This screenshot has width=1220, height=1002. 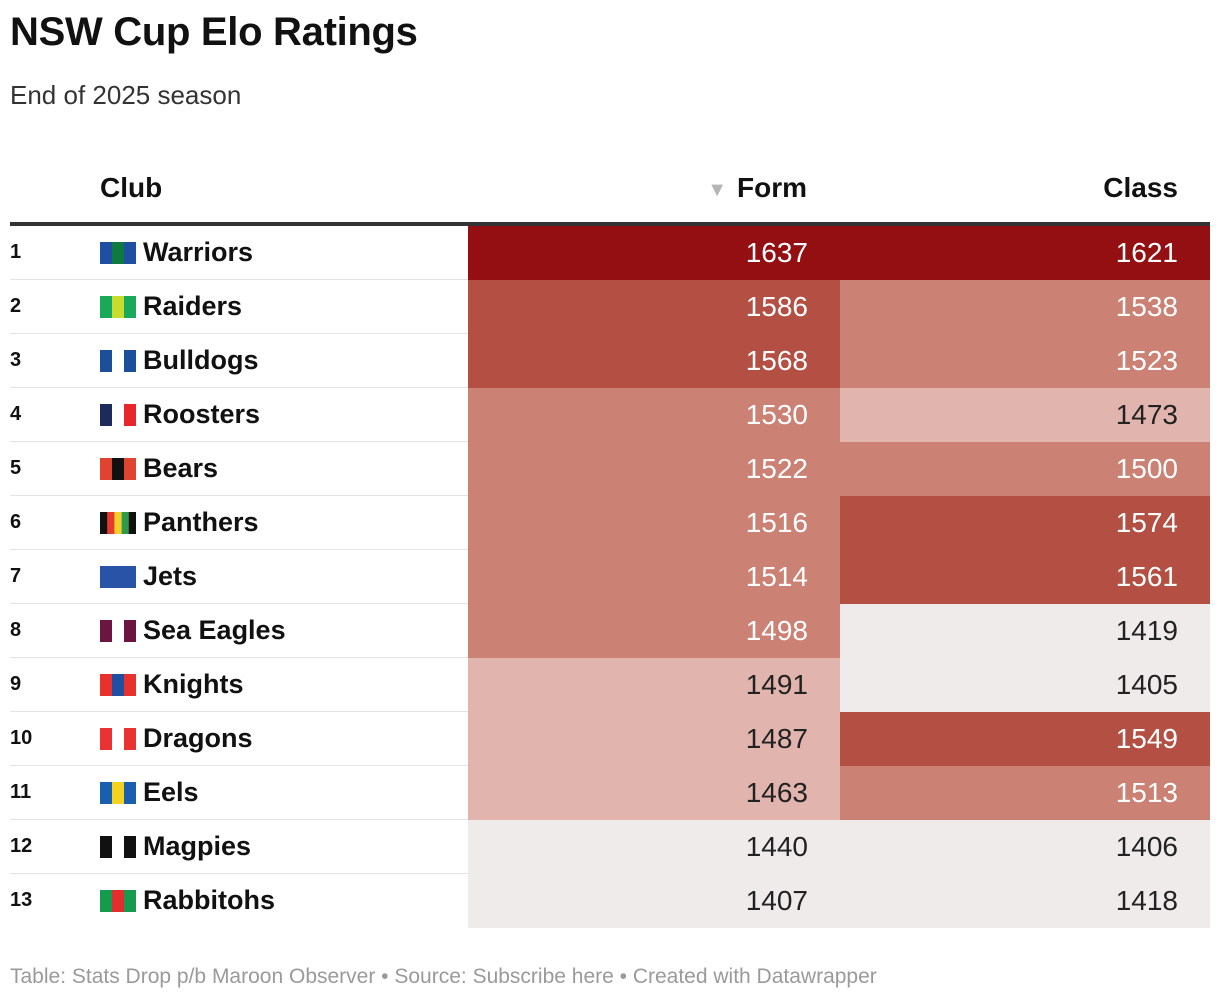 I want to click on table-row: 11 Eels 1463 1513, so click(x=610, y=793).